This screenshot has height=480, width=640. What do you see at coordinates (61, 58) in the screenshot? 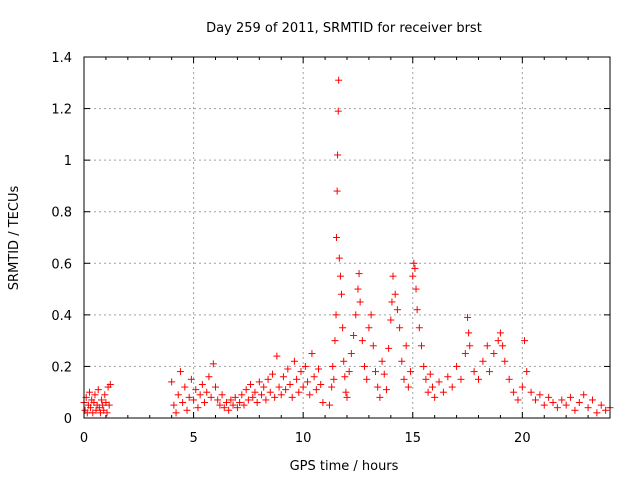
I see `y-tick-label: 1.4` at bounding box center [61, 58].